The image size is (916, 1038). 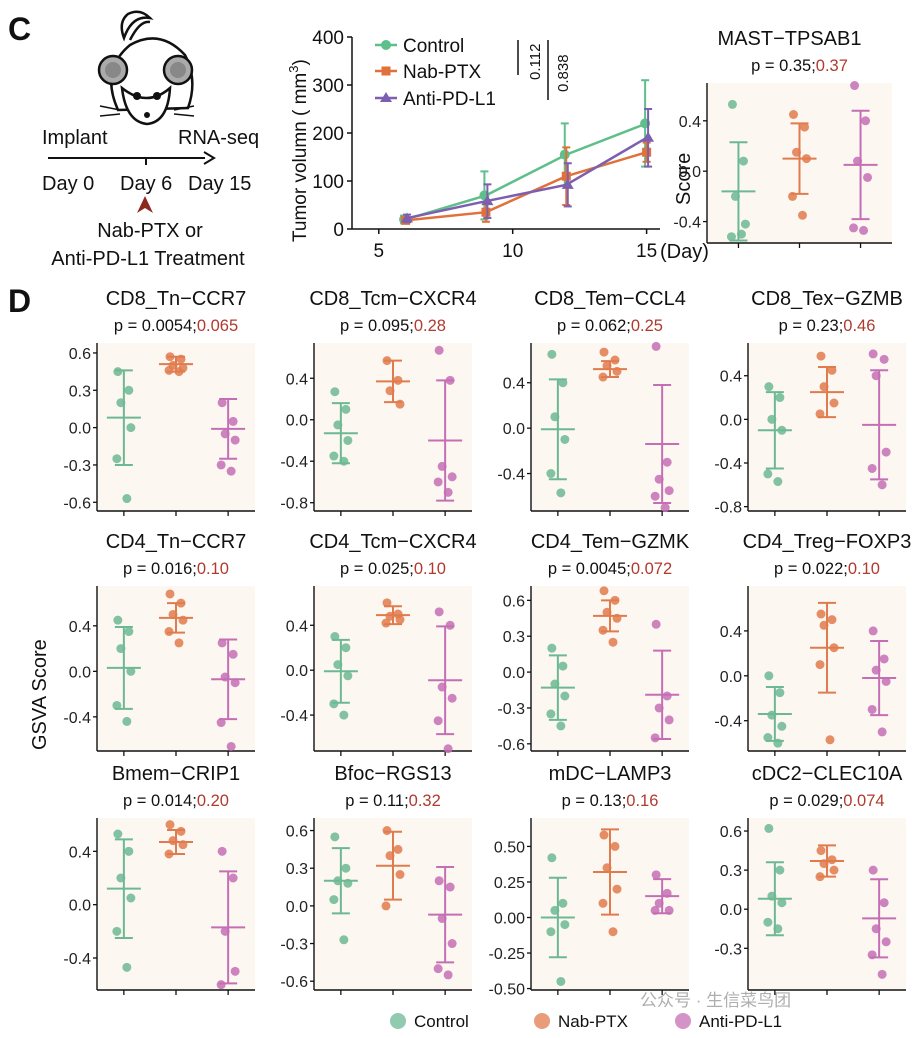 I want to click on growth-point, so click(x=486, y=212).